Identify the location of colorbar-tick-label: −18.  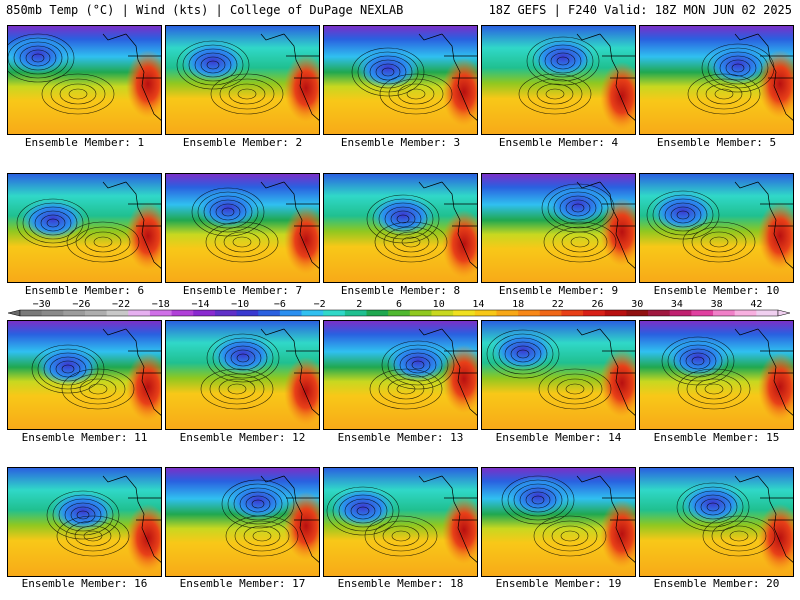
(161, 304).